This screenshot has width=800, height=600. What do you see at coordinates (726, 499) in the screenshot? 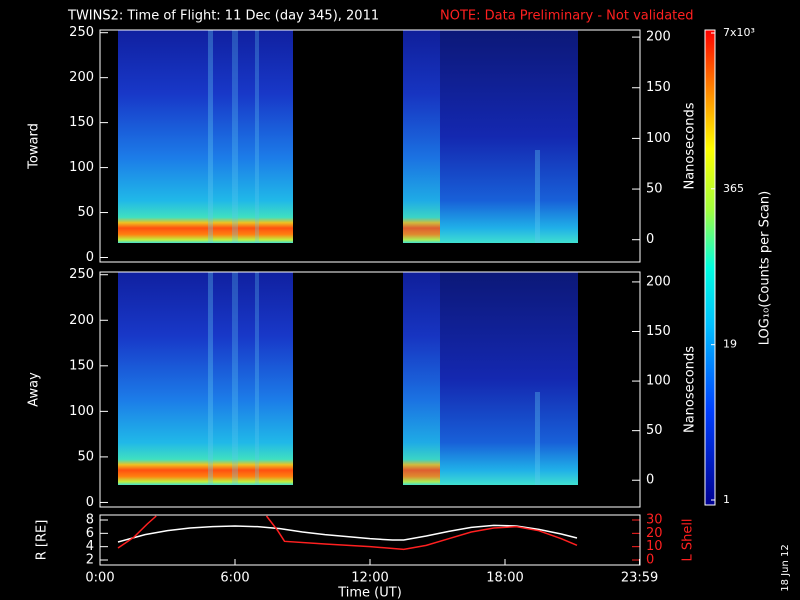
I see `colorbar-tick-label: 1` at bounding box center [726, 499].